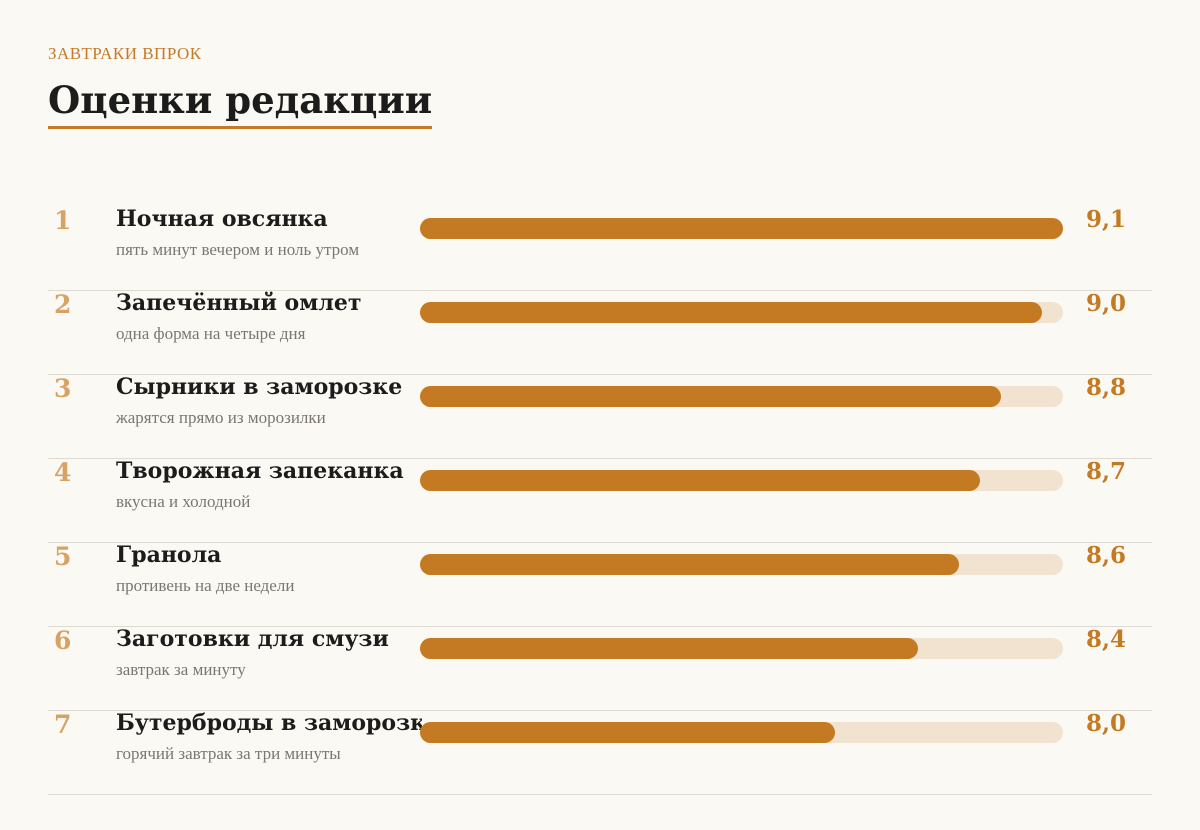 The width and height of the screenshot is (1200, 830). I want to click on rating-row: 5 Гранола противень на две недели 8,6, so click(600, 584).